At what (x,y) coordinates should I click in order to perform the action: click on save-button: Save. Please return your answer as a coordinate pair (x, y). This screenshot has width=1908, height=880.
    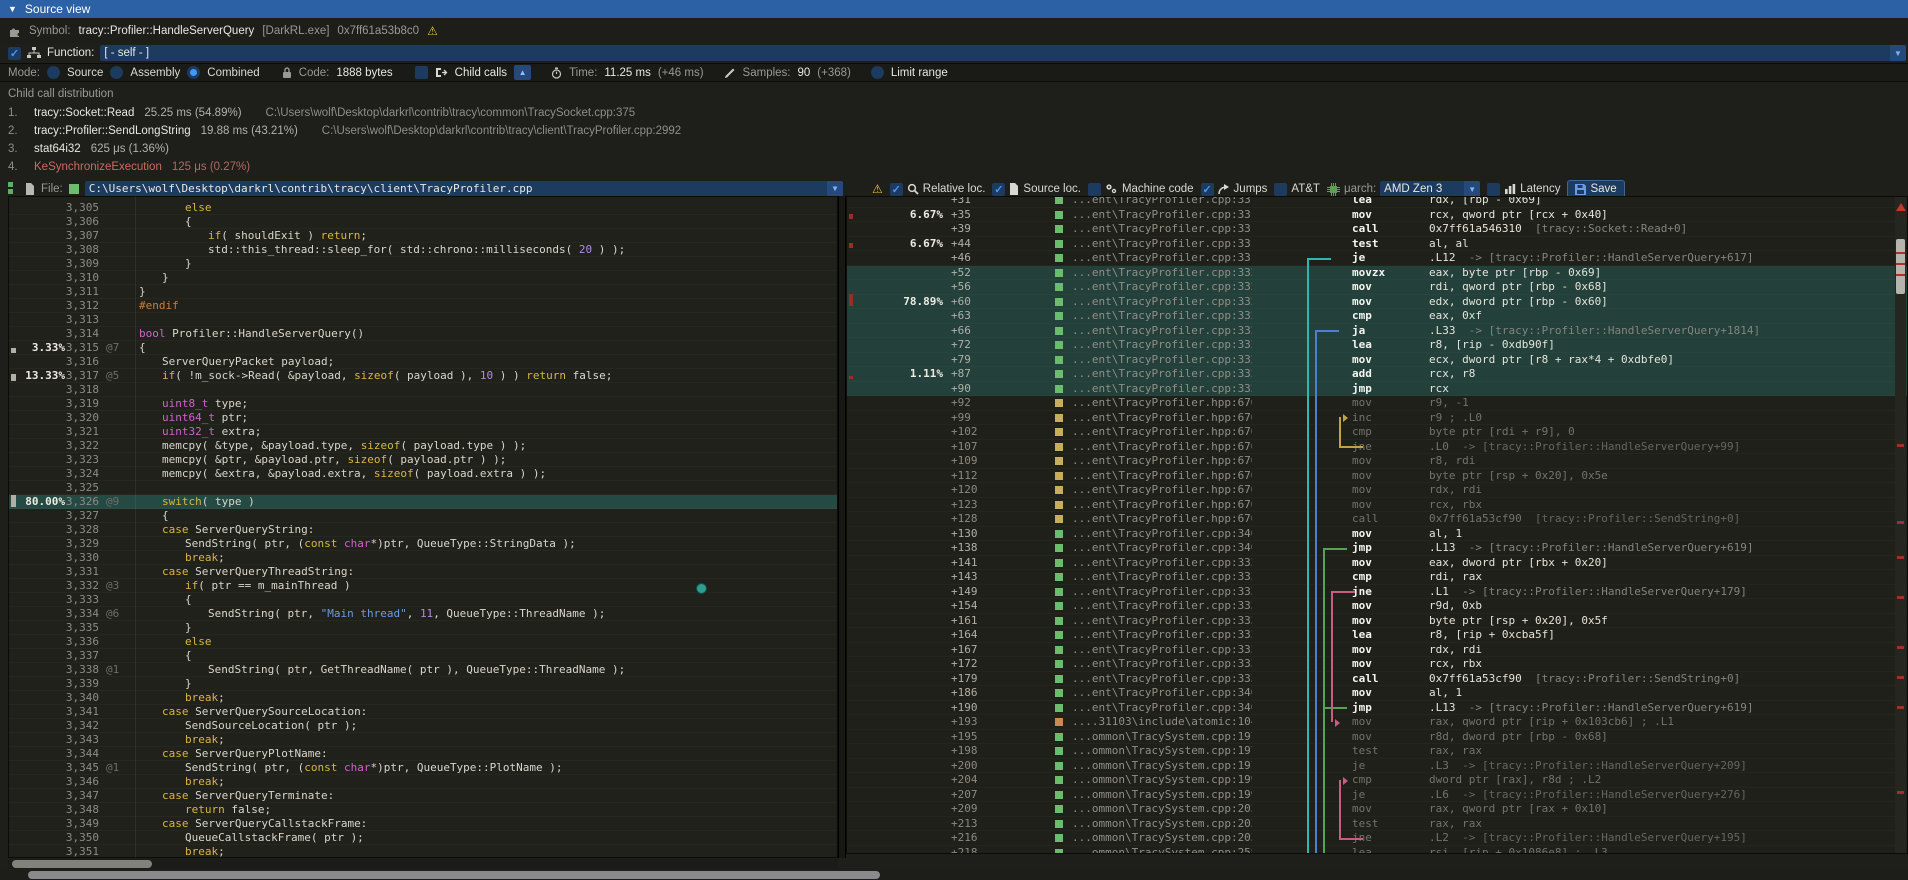
    Looking at the image, I should click on (1596, 189).